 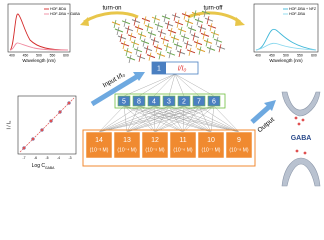 I want to click on hidden-node-id: 6, so click(x=214, y=101).